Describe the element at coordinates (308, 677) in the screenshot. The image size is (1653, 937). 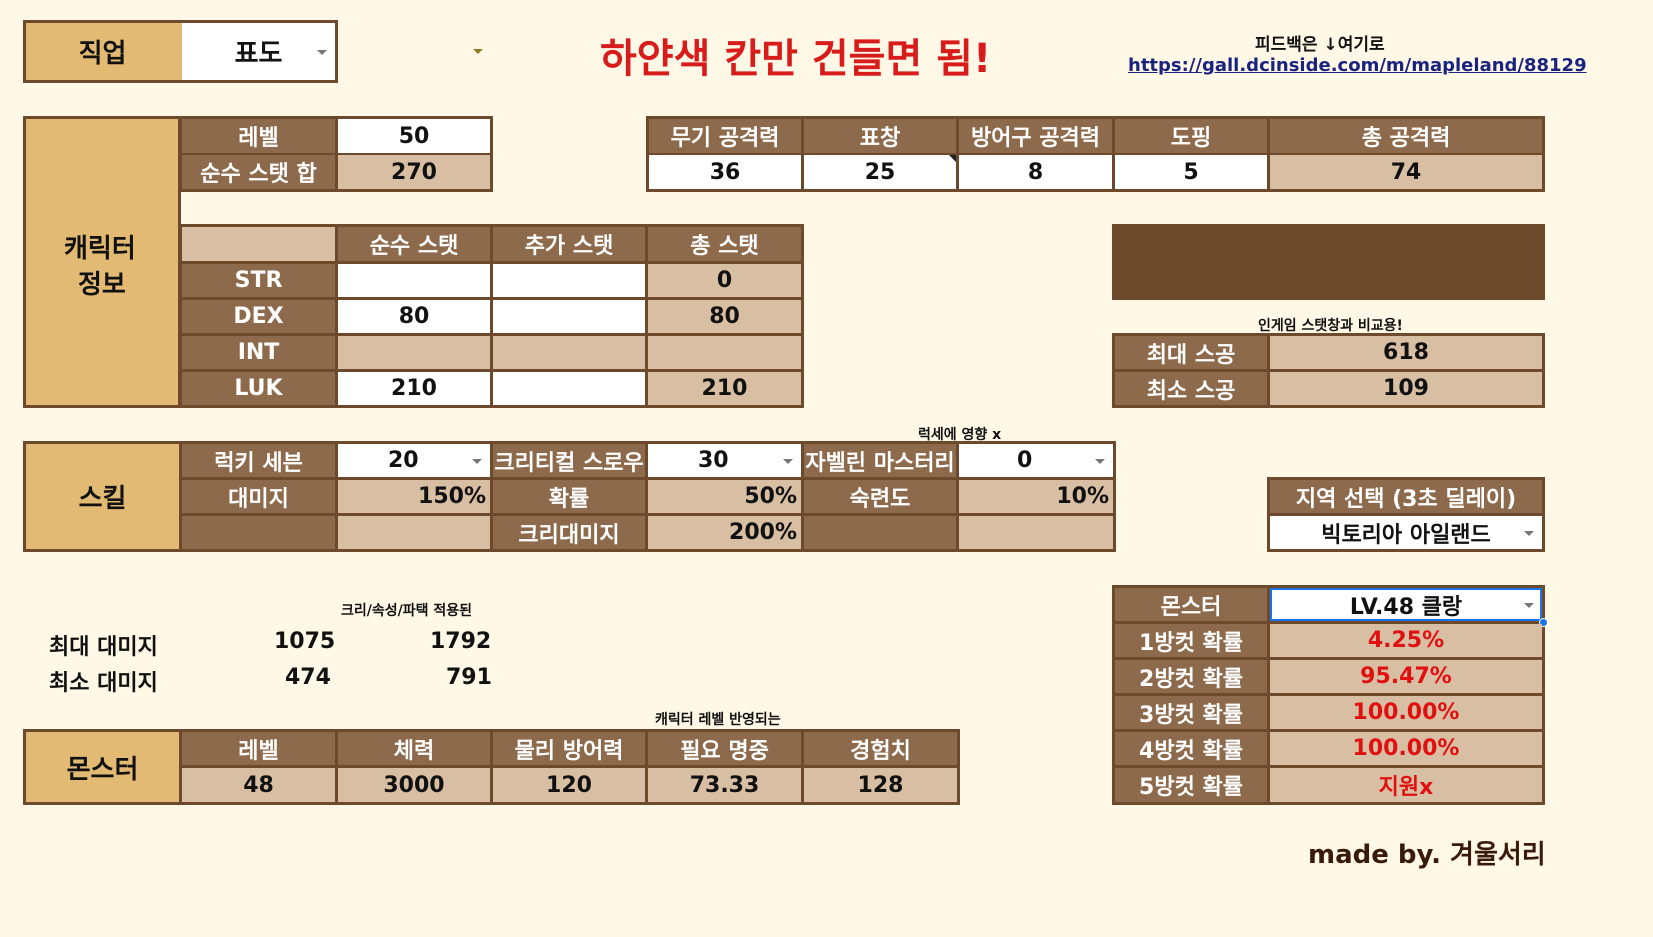
I see `min-damage-value: 474` at that location.